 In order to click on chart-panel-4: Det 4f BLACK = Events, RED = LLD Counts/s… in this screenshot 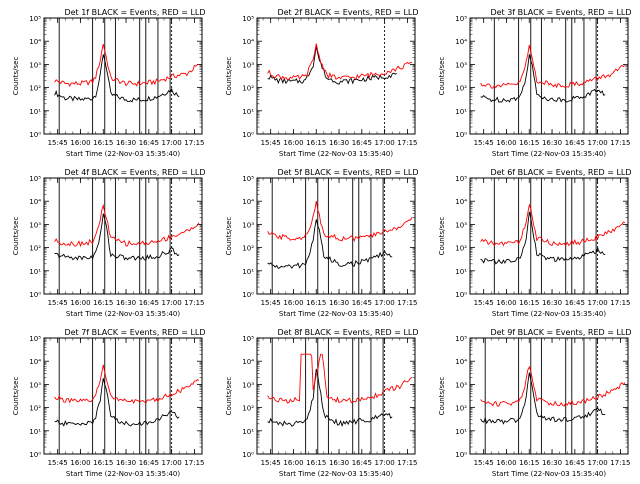, I will do `click(109, 243)`.